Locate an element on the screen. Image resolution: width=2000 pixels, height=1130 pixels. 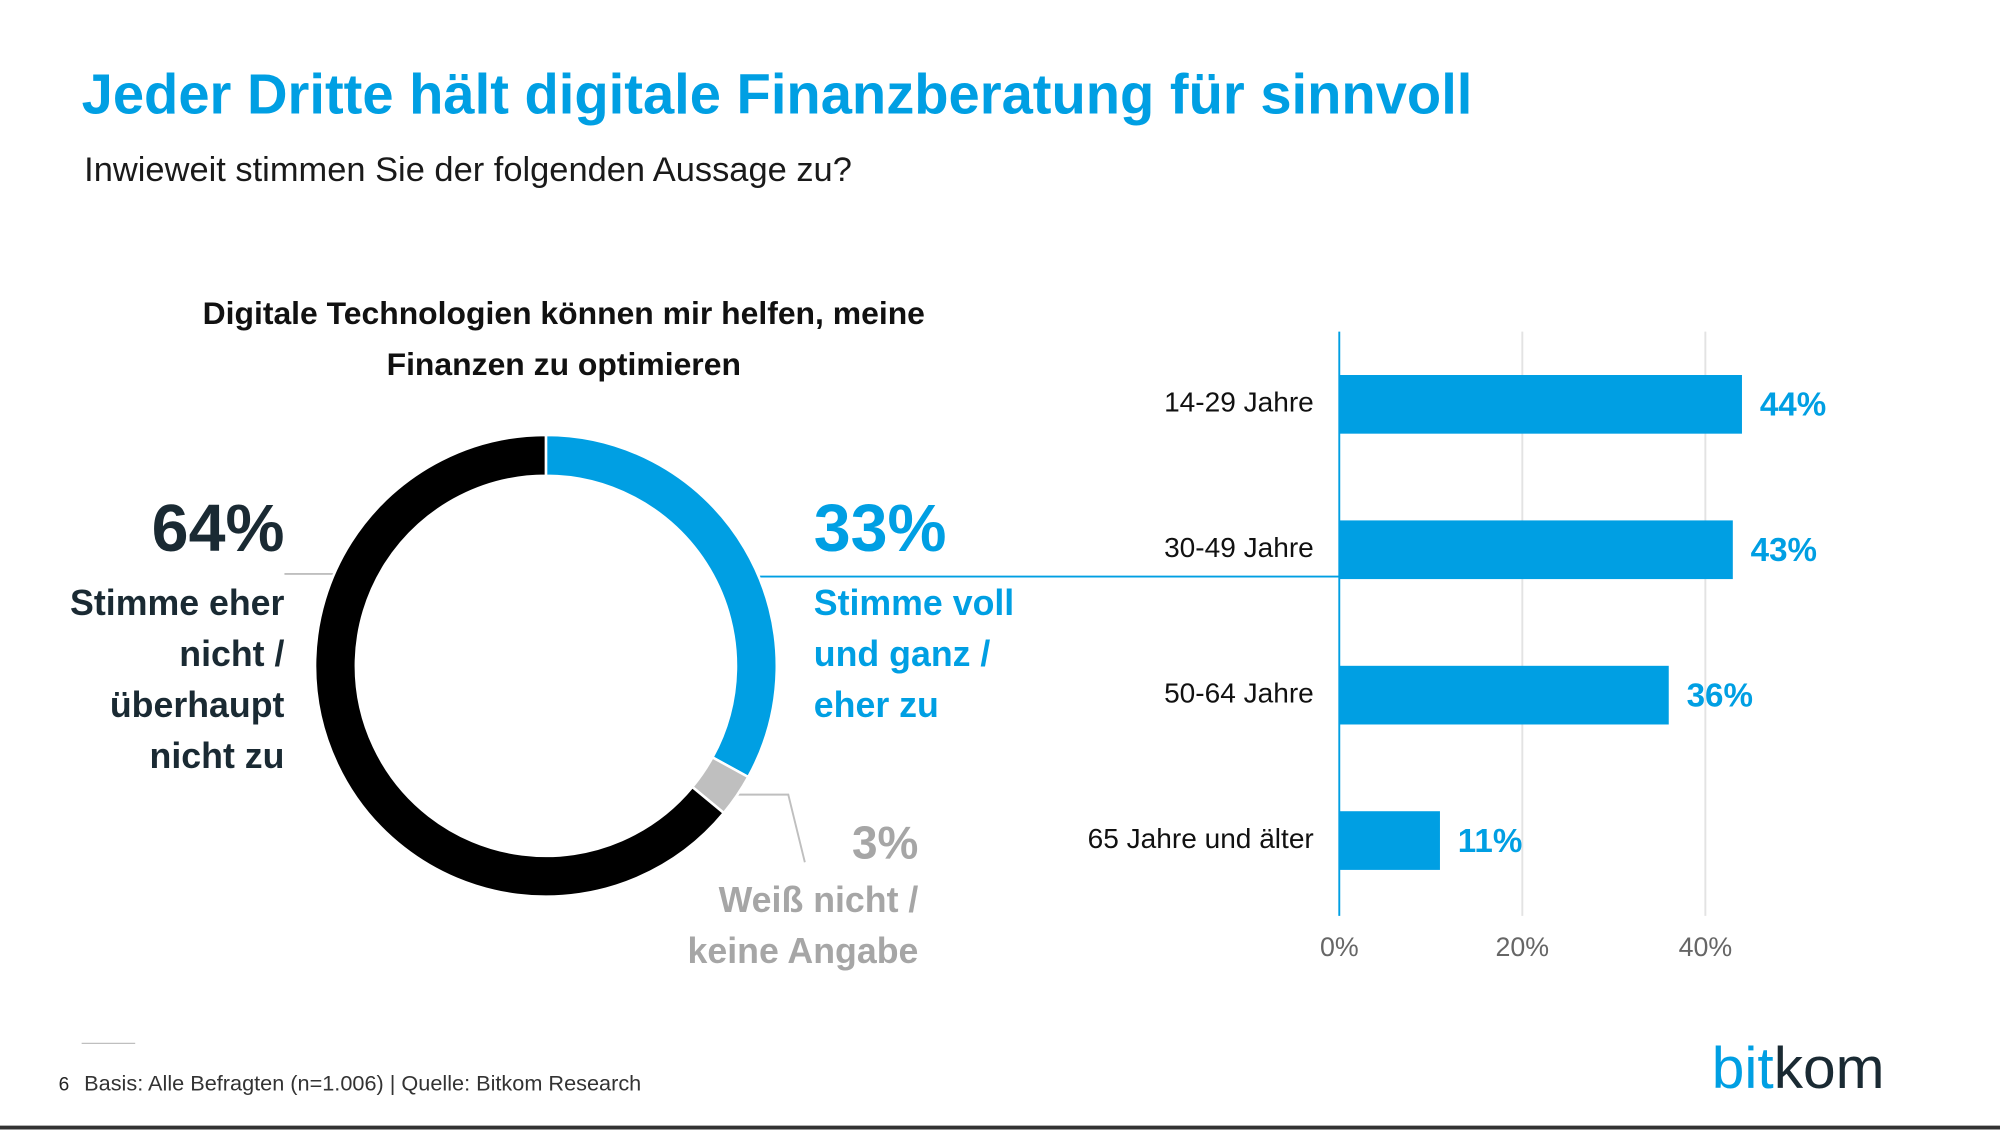
segment-label: Stimme voll und ganz / eher zu is located at coordinates (914, 653).